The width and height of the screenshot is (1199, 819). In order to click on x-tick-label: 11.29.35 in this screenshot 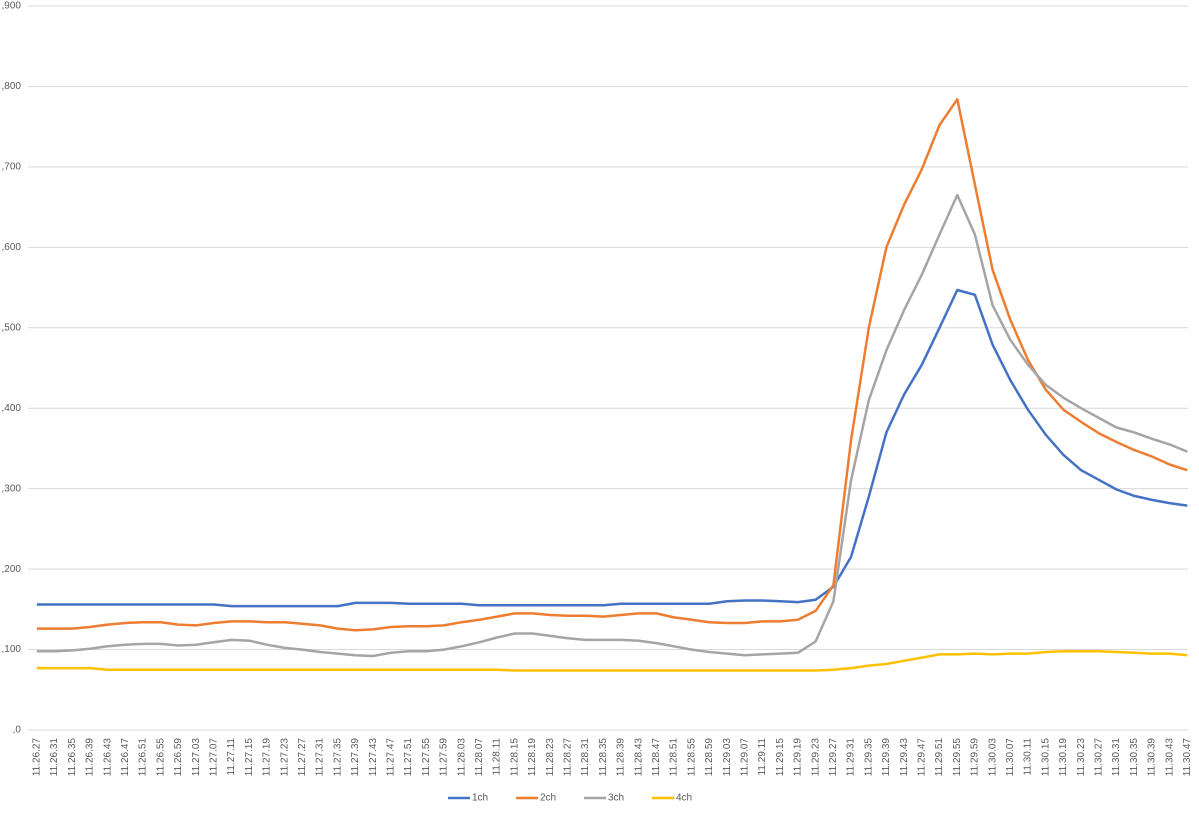, I will do `click(868, 757)`.